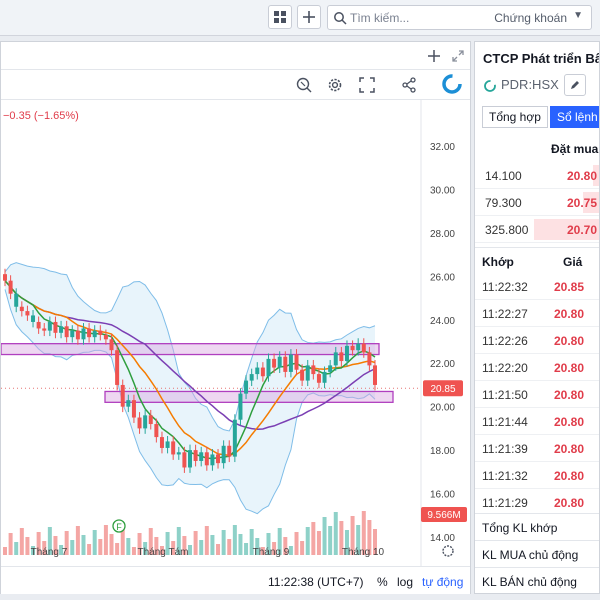 This screenshot has width=600, height=600. Describe the element at coordinates (367, 85) in the screenshot. I see `fullscreen-button` at that location.